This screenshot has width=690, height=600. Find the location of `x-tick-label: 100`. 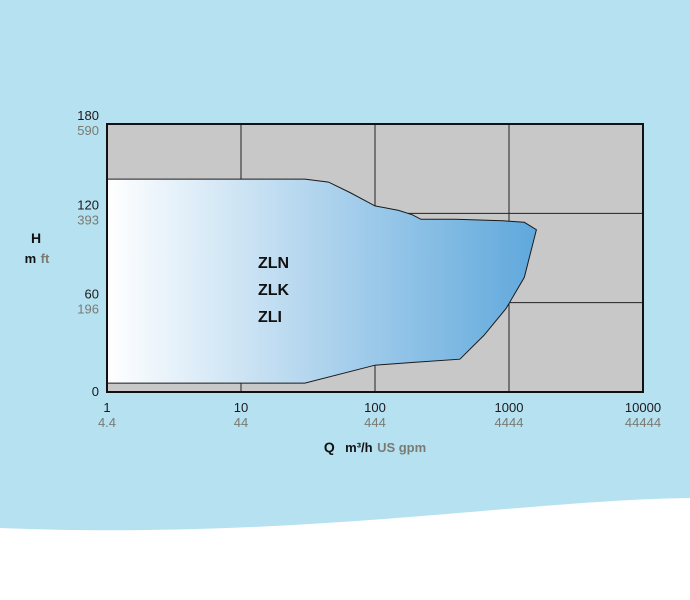

x-tick-label: 100 is located at coordinates (375, 407).